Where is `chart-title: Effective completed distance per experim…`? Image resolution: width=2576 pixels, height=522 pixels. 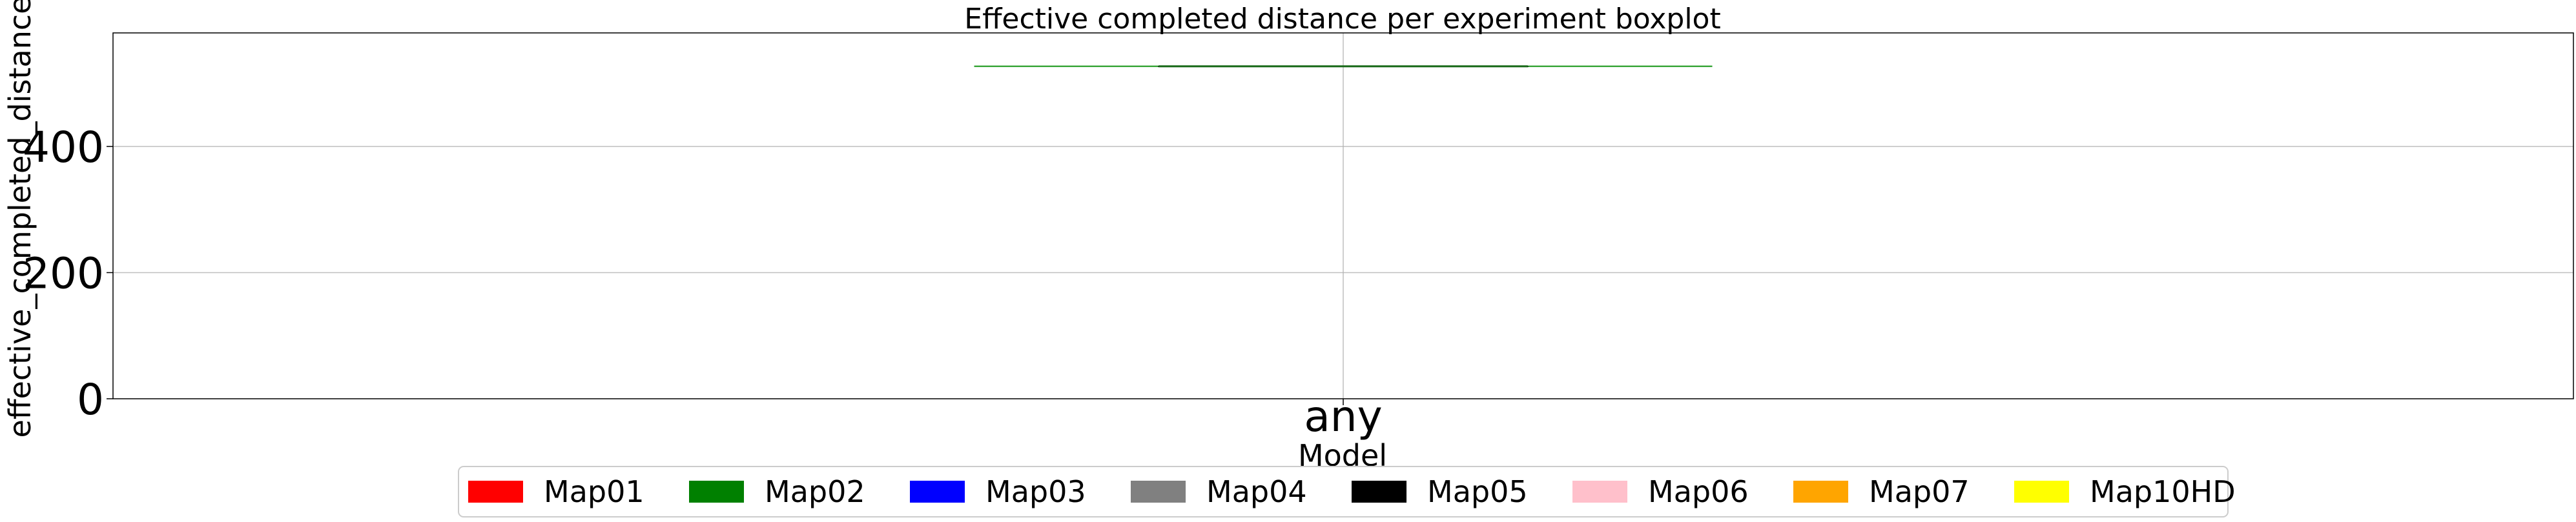
chart-title: Effective completed distance per experim… is located at coordinates (1342, 19).